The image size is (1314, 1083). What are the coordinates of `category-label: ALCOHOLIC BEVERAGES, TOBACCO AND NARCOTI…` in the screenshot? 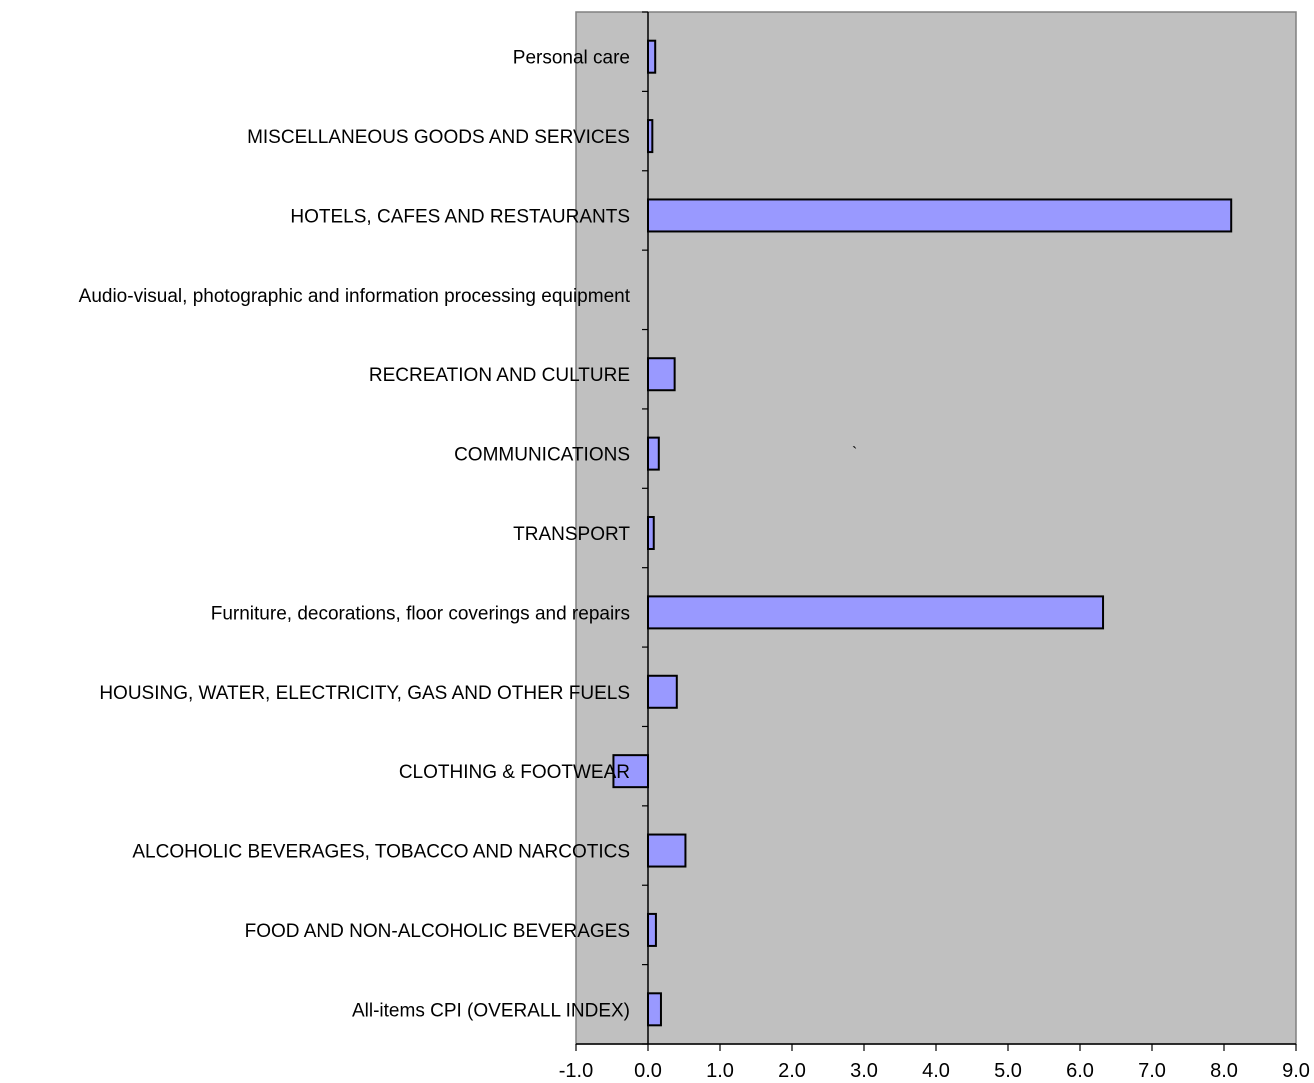 It's located at (381, 852).